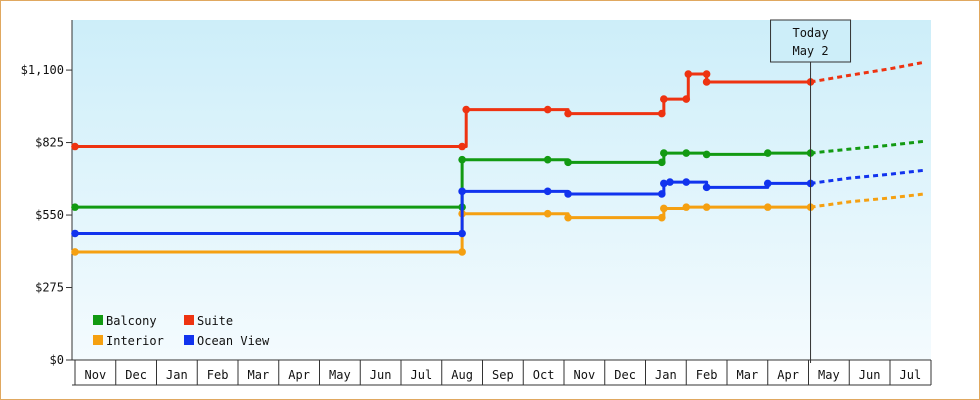 The width and height of the screenshot is (980, 400). I want to click on series-interior, so click(498, 224).